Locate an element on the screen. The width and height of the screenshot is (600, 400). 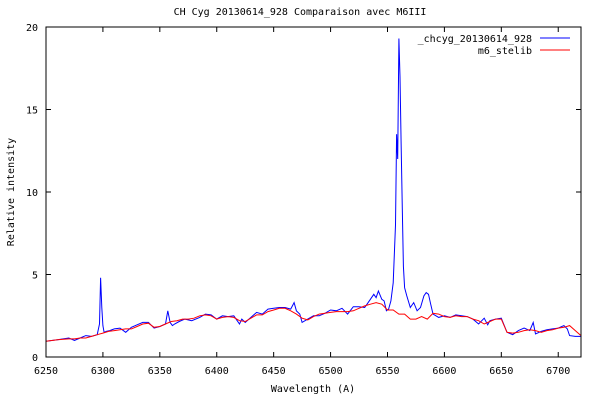
x-tick-label: 6300 is located at coordinates (103, 371).